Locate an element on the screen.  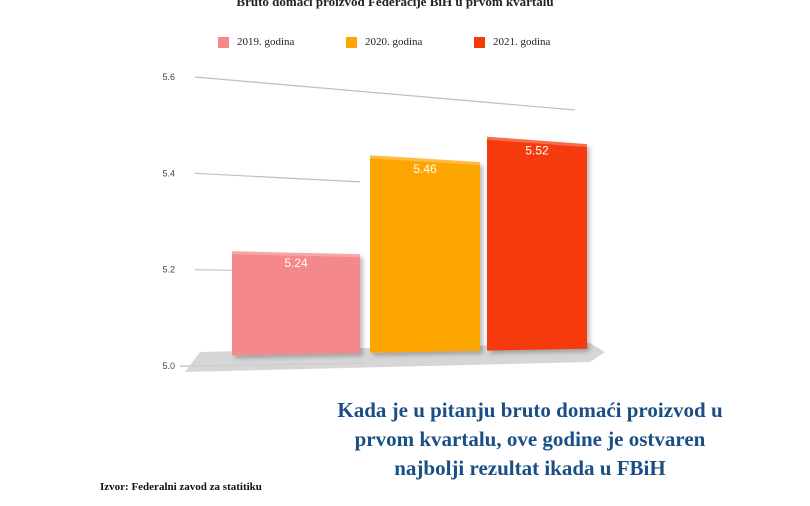
legend-swatch-2019 is located at coordinates (223, 42).